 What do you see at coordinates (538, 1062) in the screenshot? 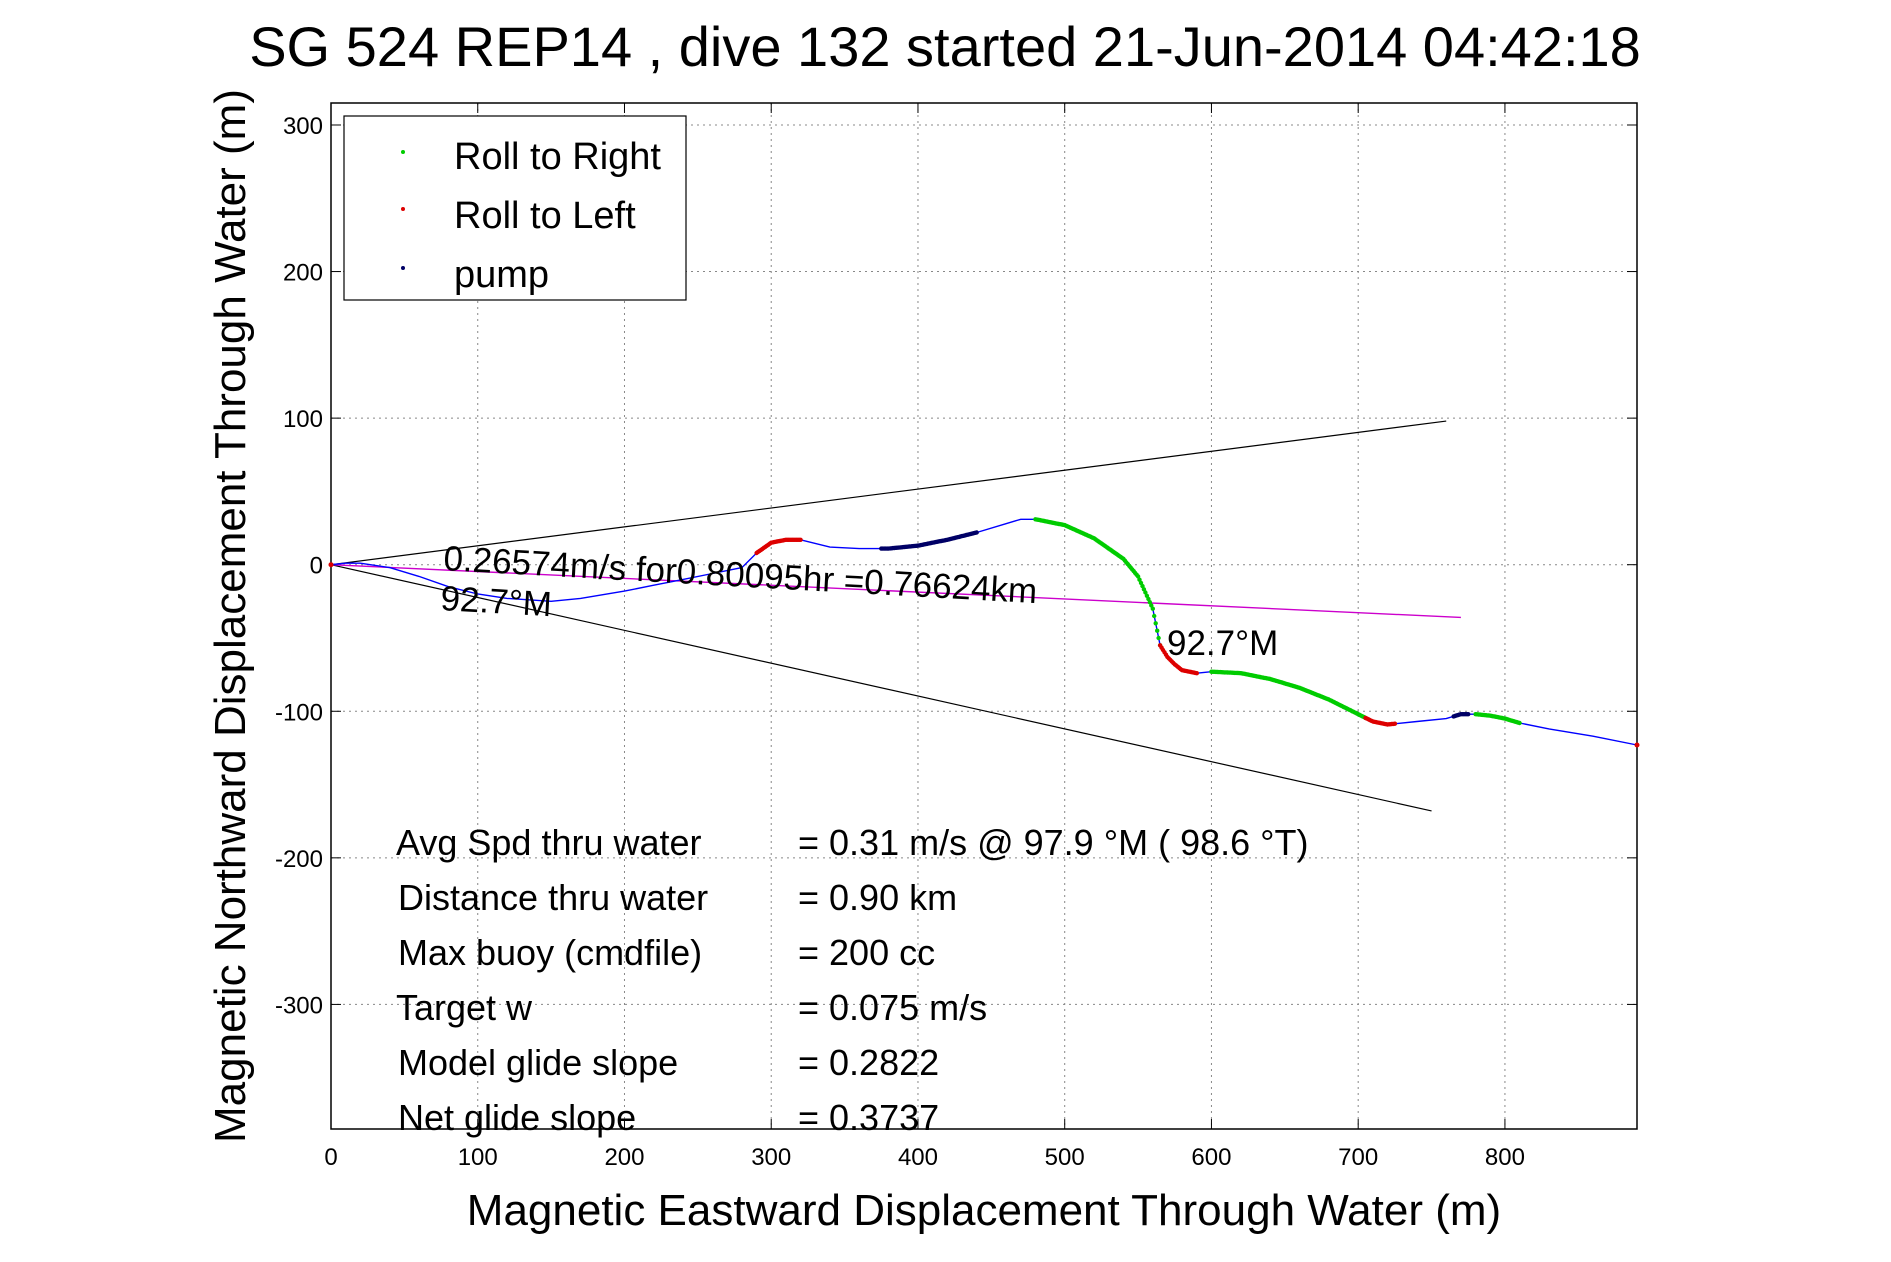
I see `stat-label-model-glide: Model glide slope` at bounding box center [538, 1062].